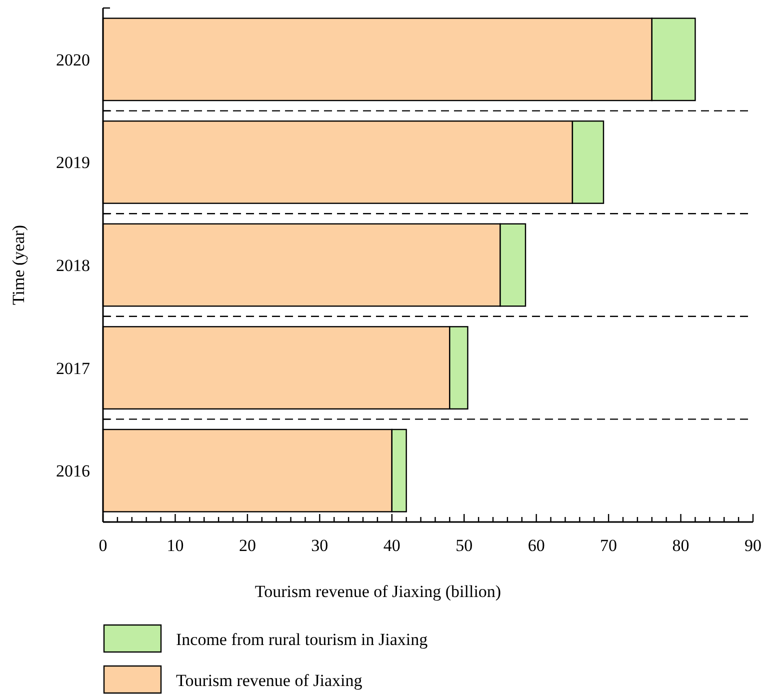 The height and width of the screenshot is (694, 765). Describe the element at coordinates (319, 545) in the screenshot. I see `x-tick-label: 30` at that location.